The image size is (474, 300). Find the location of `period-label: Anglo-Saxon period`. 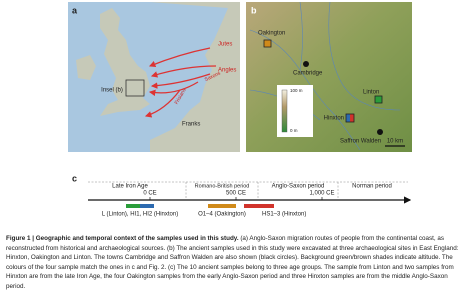

period-label: Anglo-Saxon period is located at coordinates (298, 187).